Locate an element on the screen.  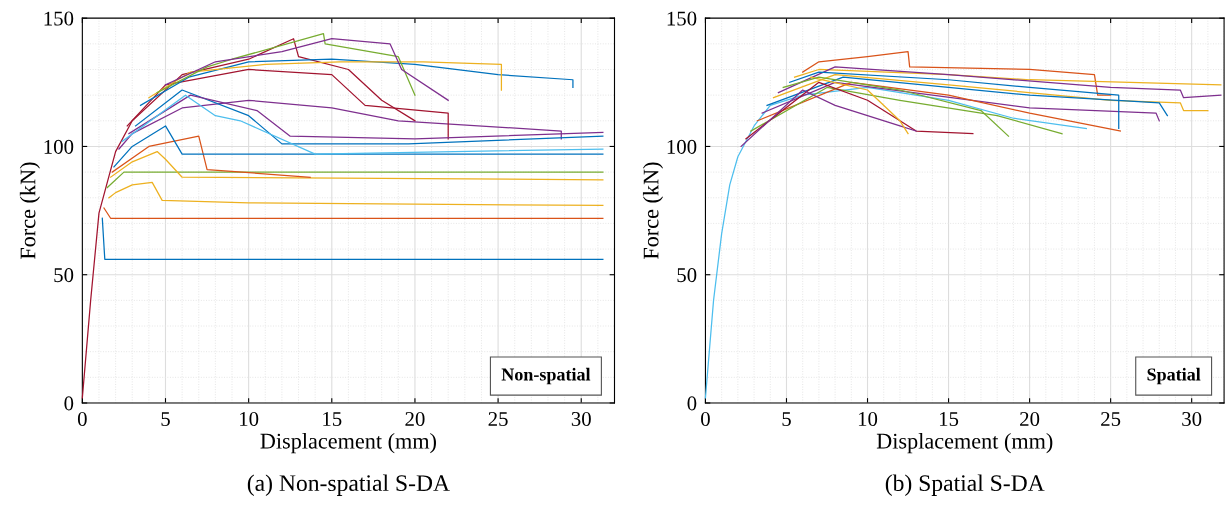
text: (a) Non-spatial S-DA is located at coordinates (348, 485).